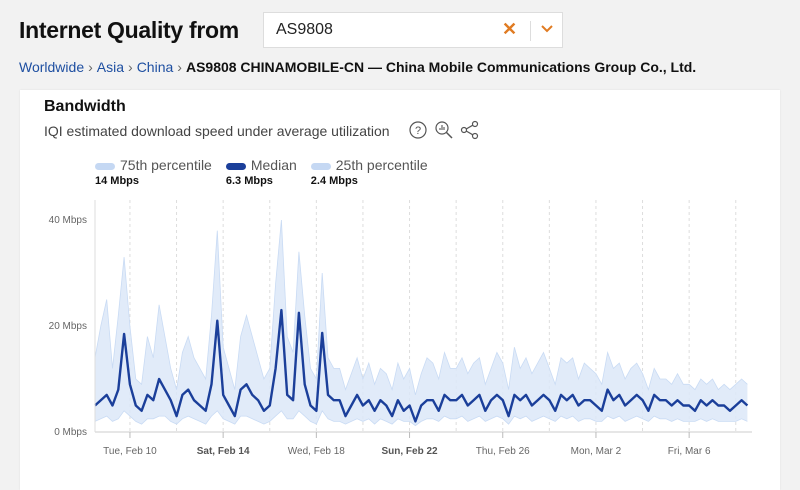  I want to click on legend-value: 2.4 Mbps, so click(334, 181).